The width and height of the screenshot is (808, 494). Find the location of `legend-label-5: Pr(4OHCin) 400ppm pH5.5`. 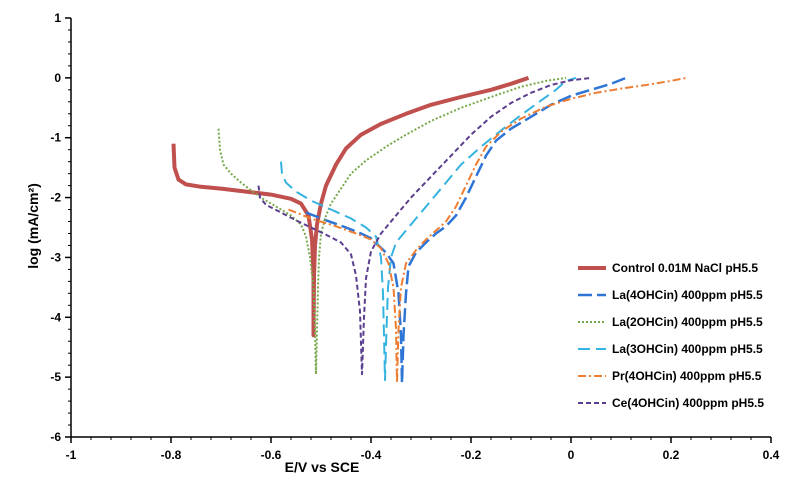

legend-label-5: Pr(4OHCin) 400ppm pH5.5 is located at coordinates (687, 376).